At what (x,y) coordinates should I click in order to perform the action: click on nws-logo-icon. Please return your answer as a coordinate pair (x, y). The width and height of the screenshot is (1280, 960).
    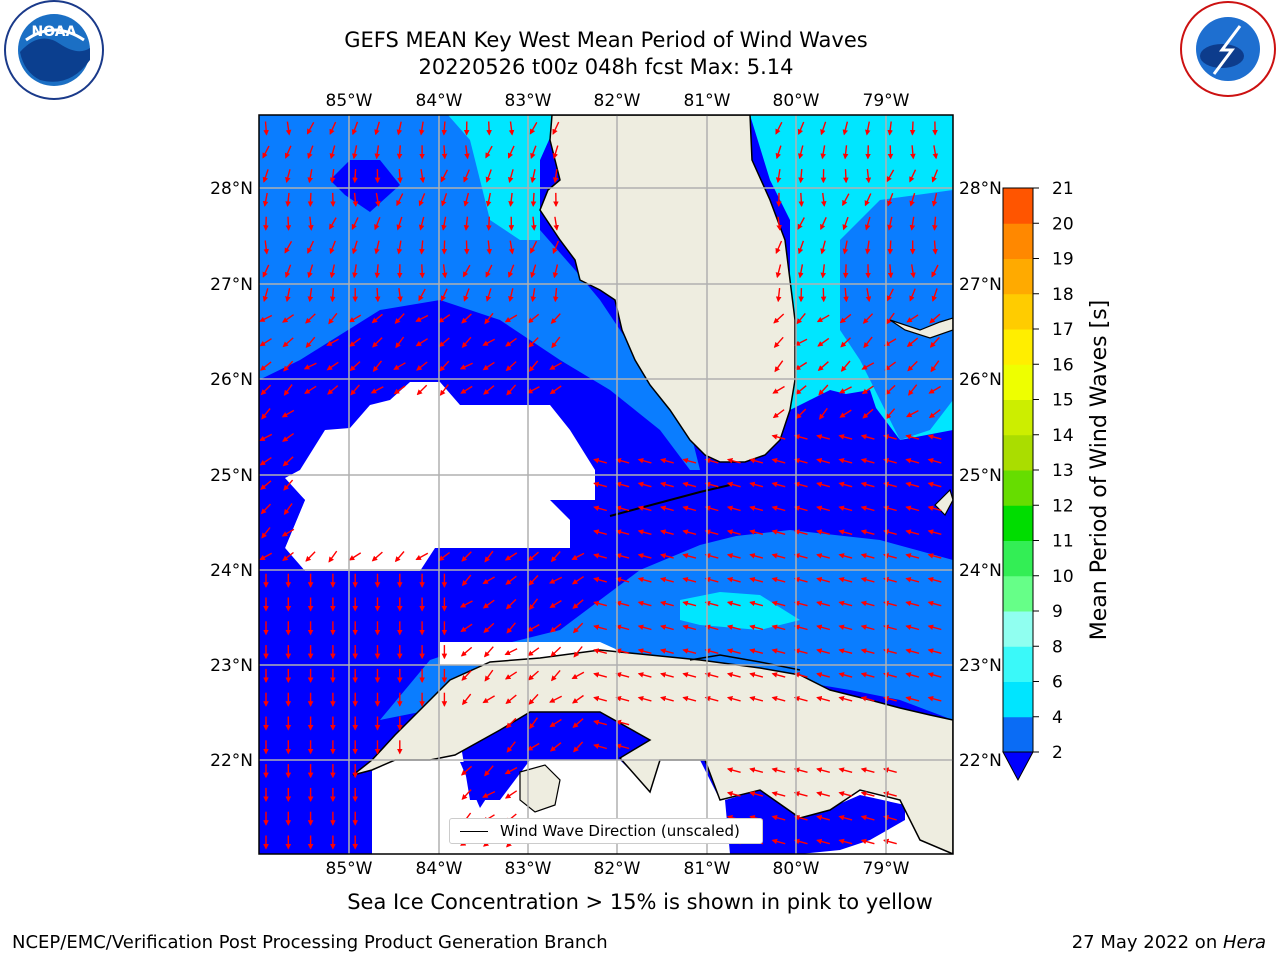
    Looking at the image, I should click on (1228, 49).